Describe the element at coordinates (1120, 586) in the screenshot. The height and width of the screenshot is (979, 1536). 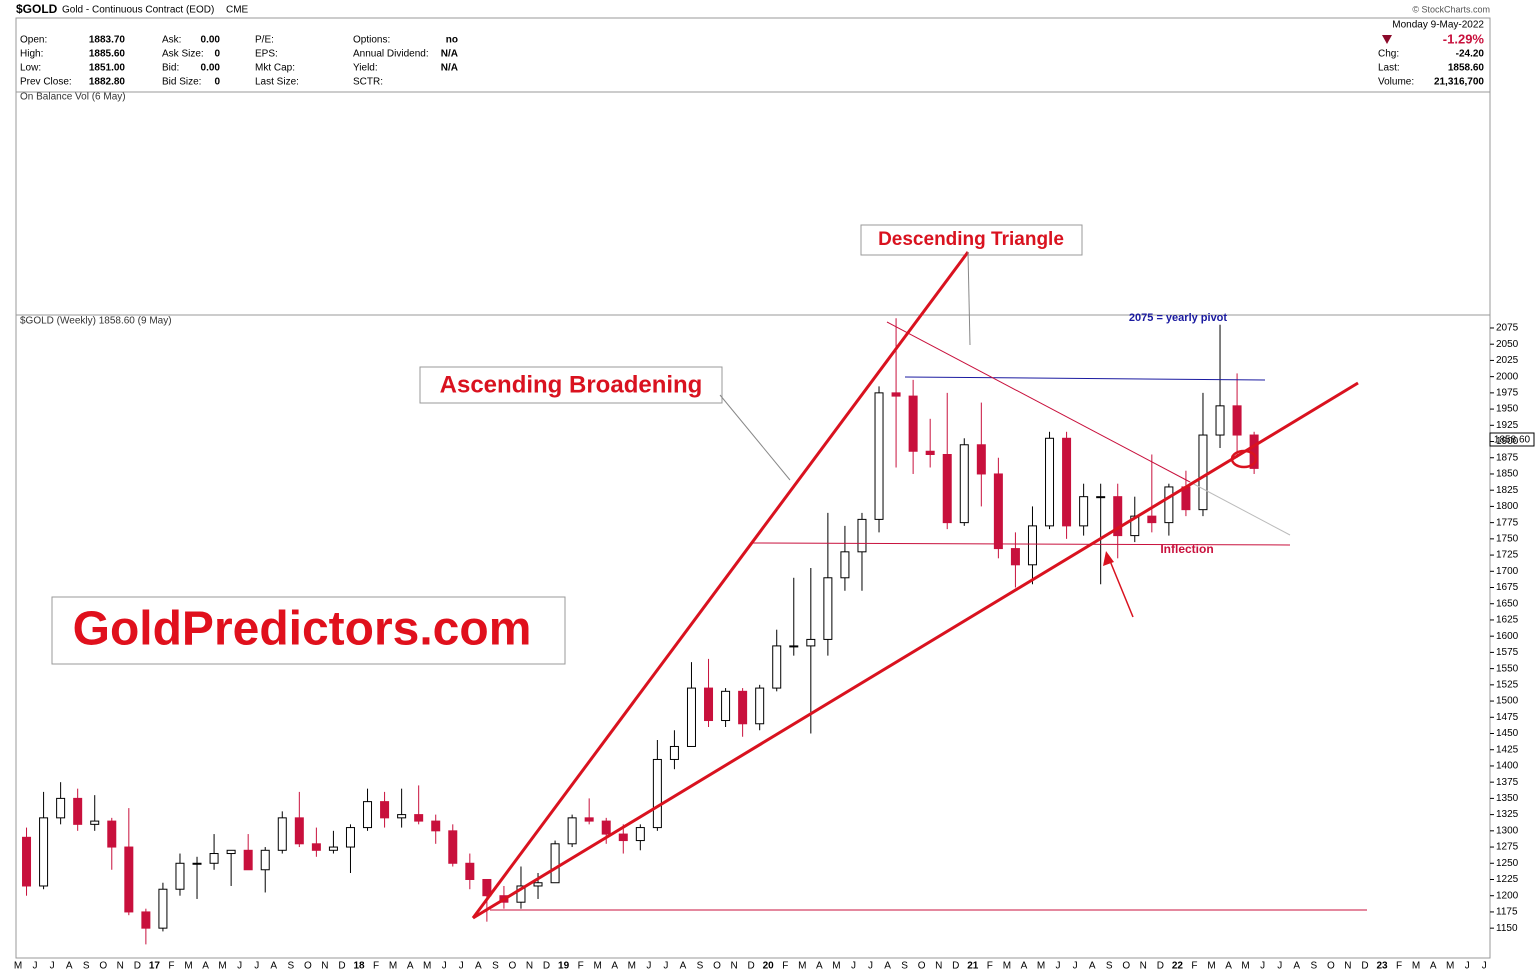
I see `arrow` at that location.